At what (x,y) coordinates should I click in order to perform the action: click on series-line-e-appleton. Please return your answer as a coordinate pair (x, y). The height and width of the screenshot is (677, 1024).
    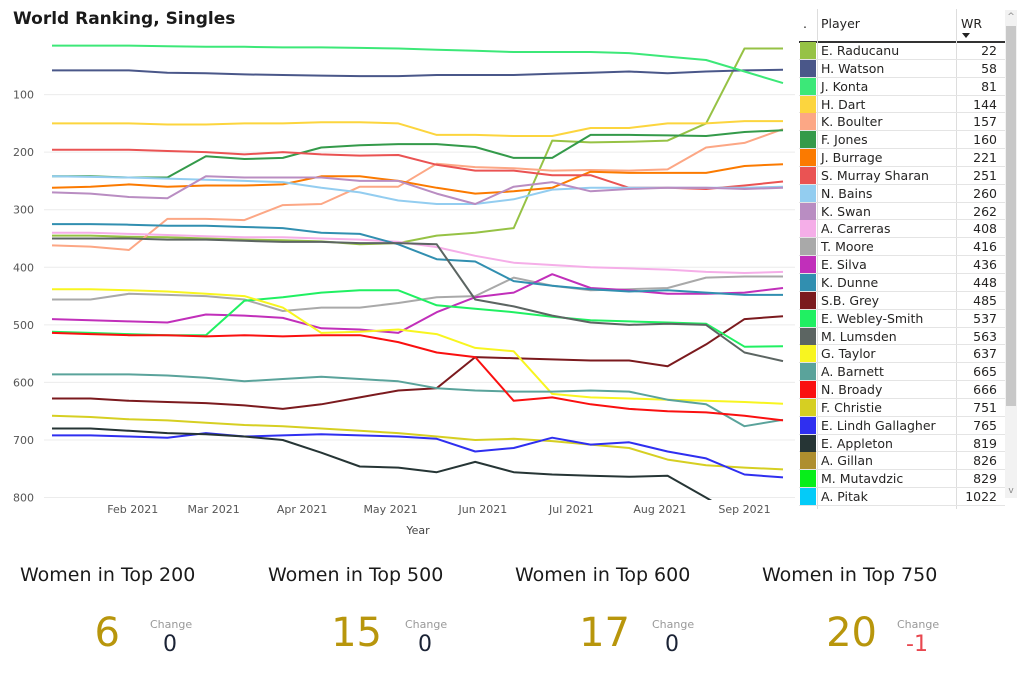
    Looking at the image, I should click on (417, 485).